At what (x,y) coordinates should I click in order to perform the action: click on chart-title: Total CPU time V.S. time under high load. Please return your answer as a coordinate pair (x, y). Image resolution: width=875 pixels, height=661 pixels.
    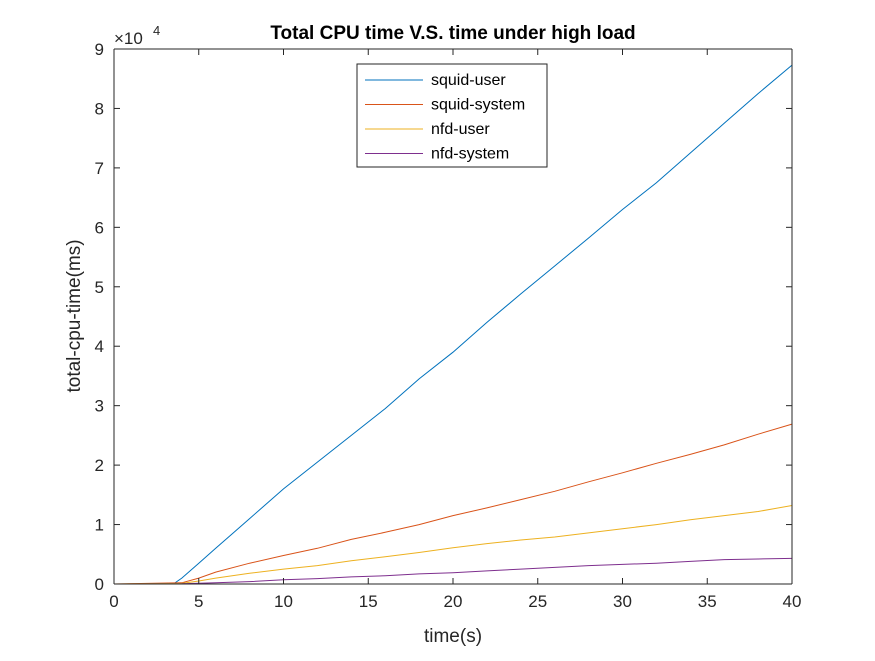
    Looking at the image, I should click on (452, 33).